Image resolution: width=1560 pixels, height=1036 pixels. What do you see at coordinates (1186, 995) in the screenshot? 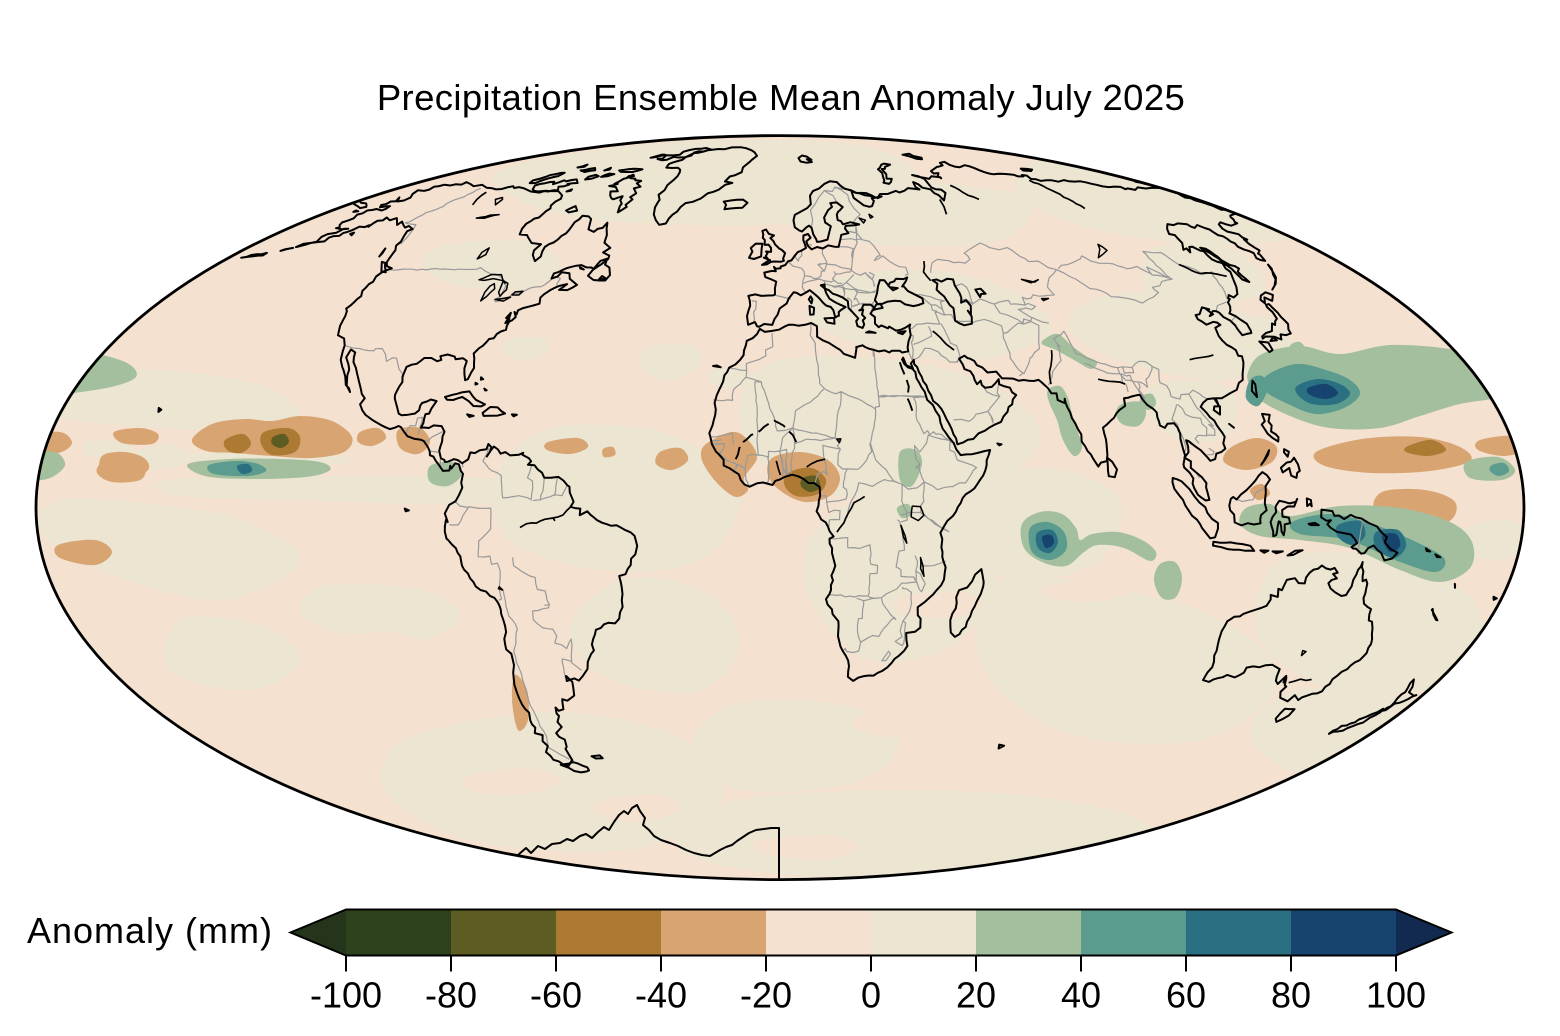
I see `svg-text: 60` at bounding box center [1186, 995].